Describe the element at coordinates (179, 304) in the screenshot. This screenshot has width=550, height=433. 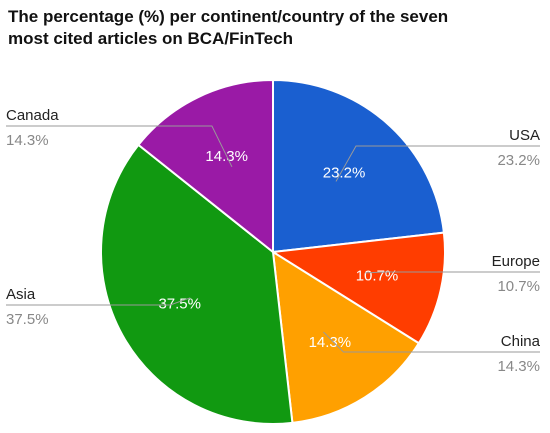
I see `slice-value-label-asia: 37.5%` at that location.